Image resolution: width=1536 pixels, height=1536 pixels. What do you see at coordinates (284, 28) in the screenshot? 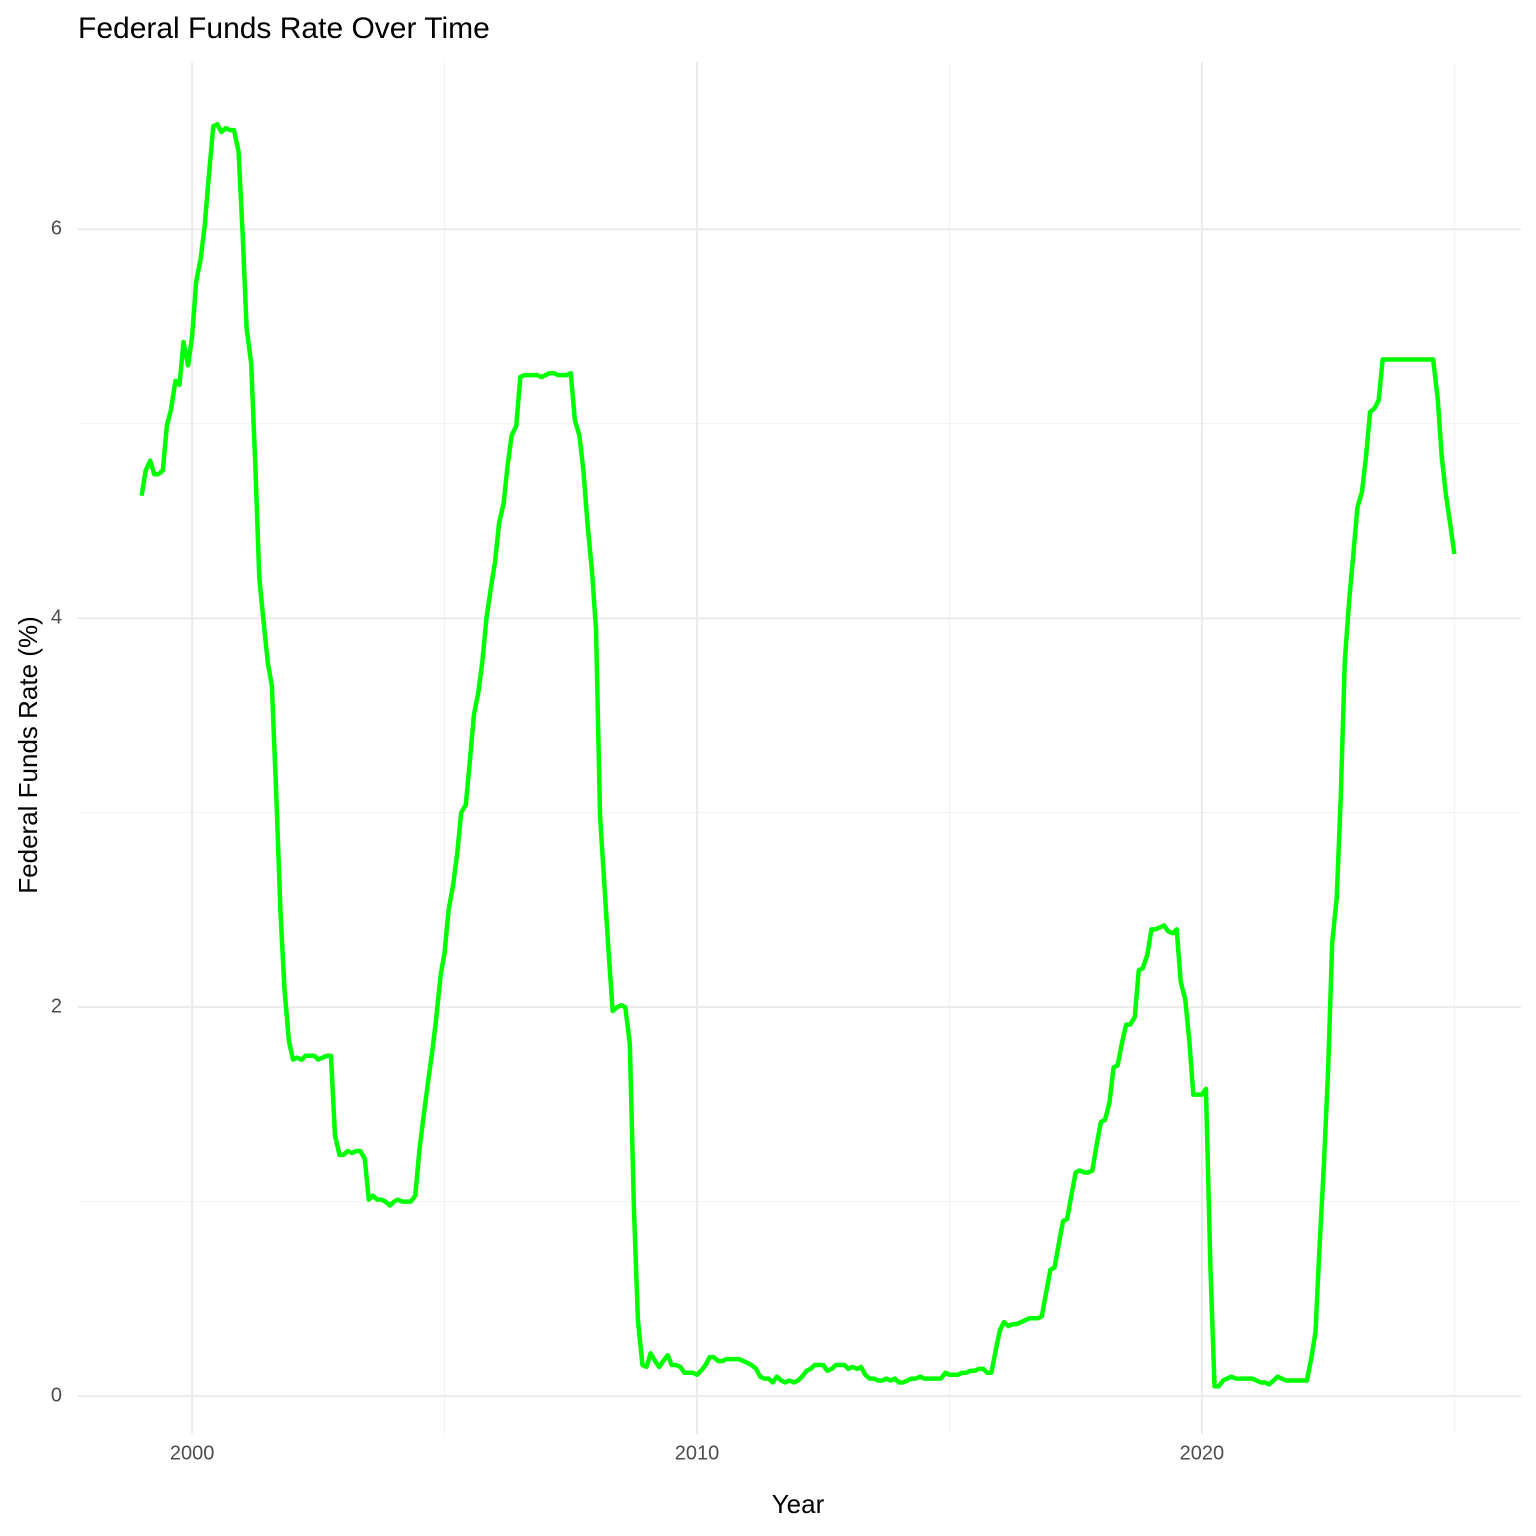
I see `chart-title: Federal Funds Rate Over Time` at bounding box center [284, 28].